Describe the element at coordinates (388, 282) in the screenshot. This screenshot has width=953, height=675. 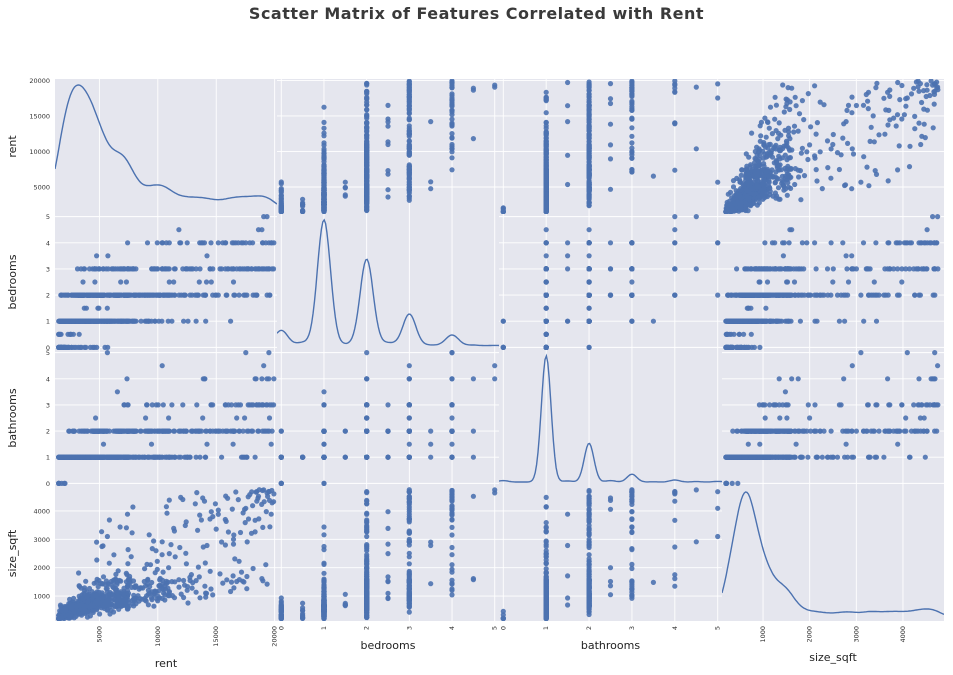
I see `kde-curve-bedrooms` at that location.